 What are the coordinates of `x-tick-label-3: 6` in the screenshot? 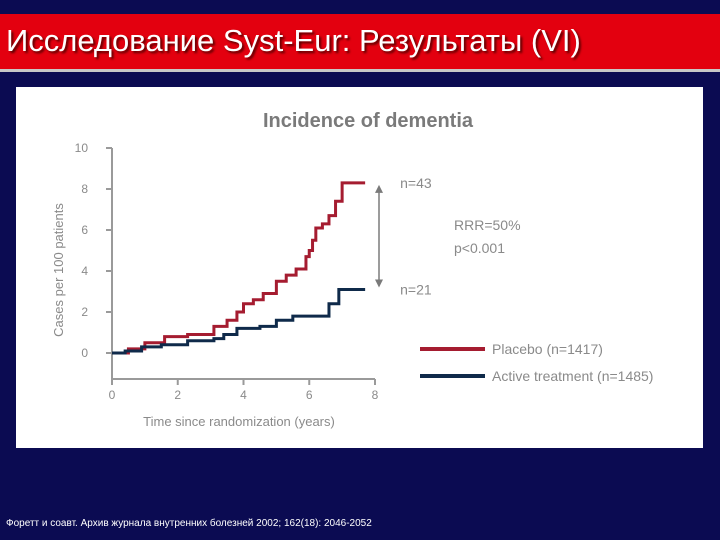 It's located at (309, 395).